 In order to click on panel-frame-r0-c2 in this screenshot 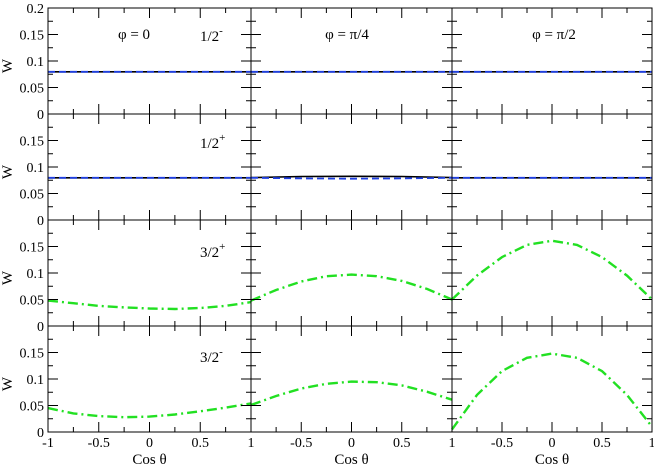, I will do `click(552, 61)`.